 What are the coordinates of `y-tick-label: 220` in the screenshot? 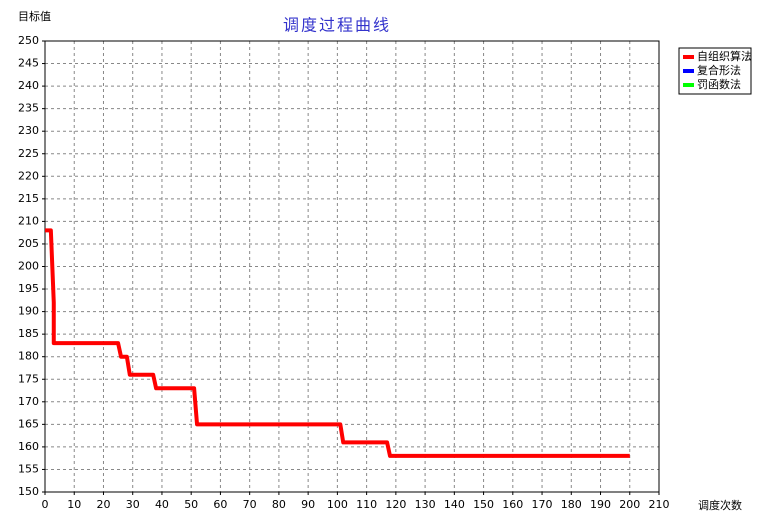 It's located at (28, 175).